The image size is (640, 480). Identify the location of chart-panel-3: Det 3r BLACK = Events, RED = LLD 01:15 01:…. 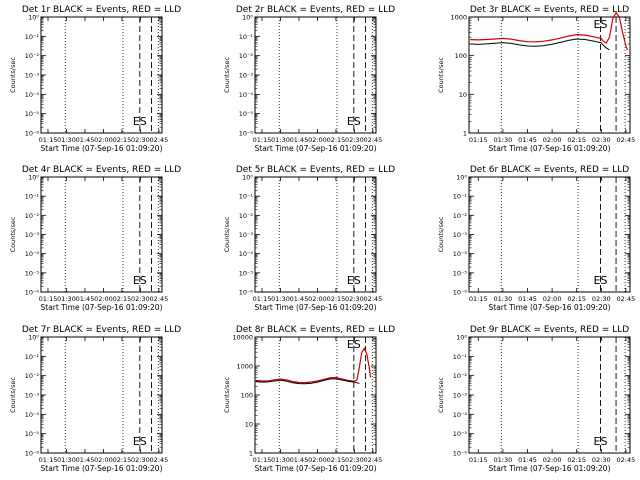
(536, 79).